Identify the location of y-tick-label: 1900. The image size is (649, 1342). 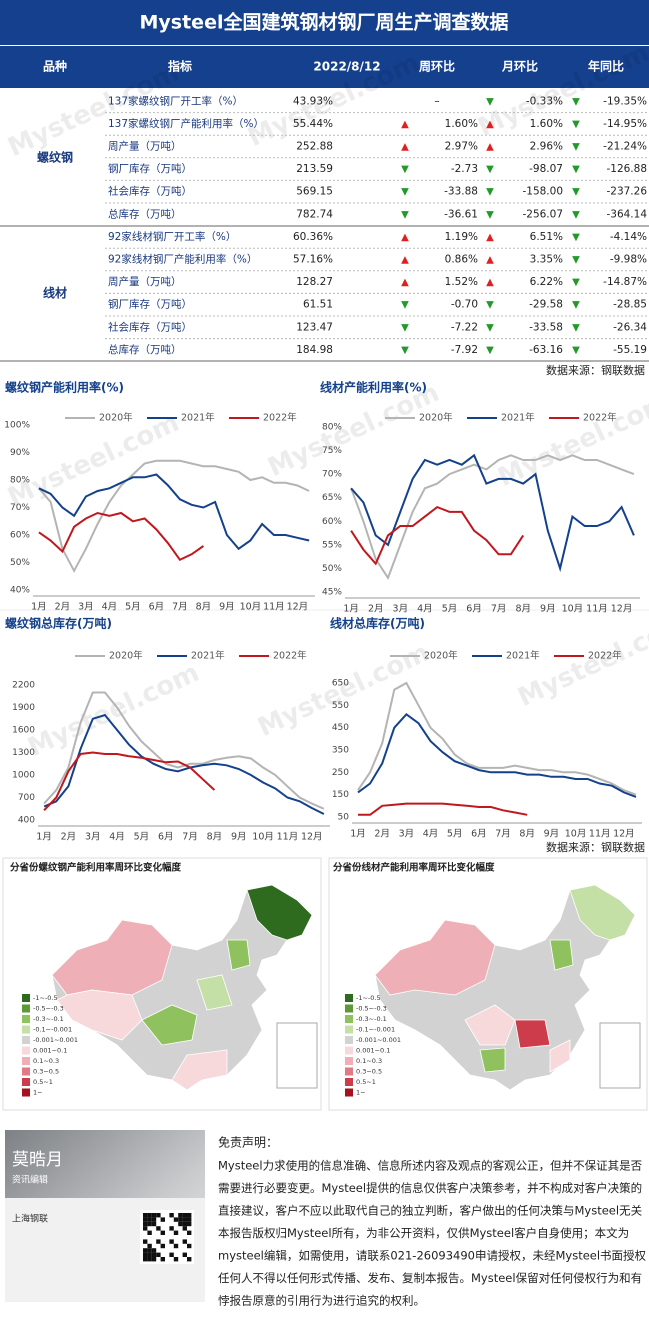
(23, 708).